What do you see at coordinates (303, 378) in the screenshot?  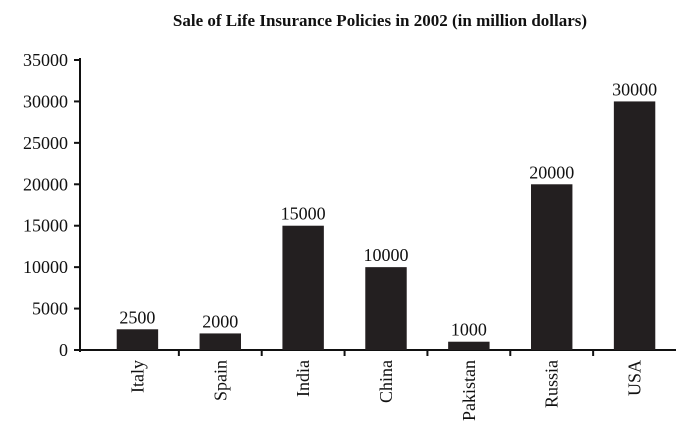 I see `x-tick-label: India` at bounding box center [303, 378].